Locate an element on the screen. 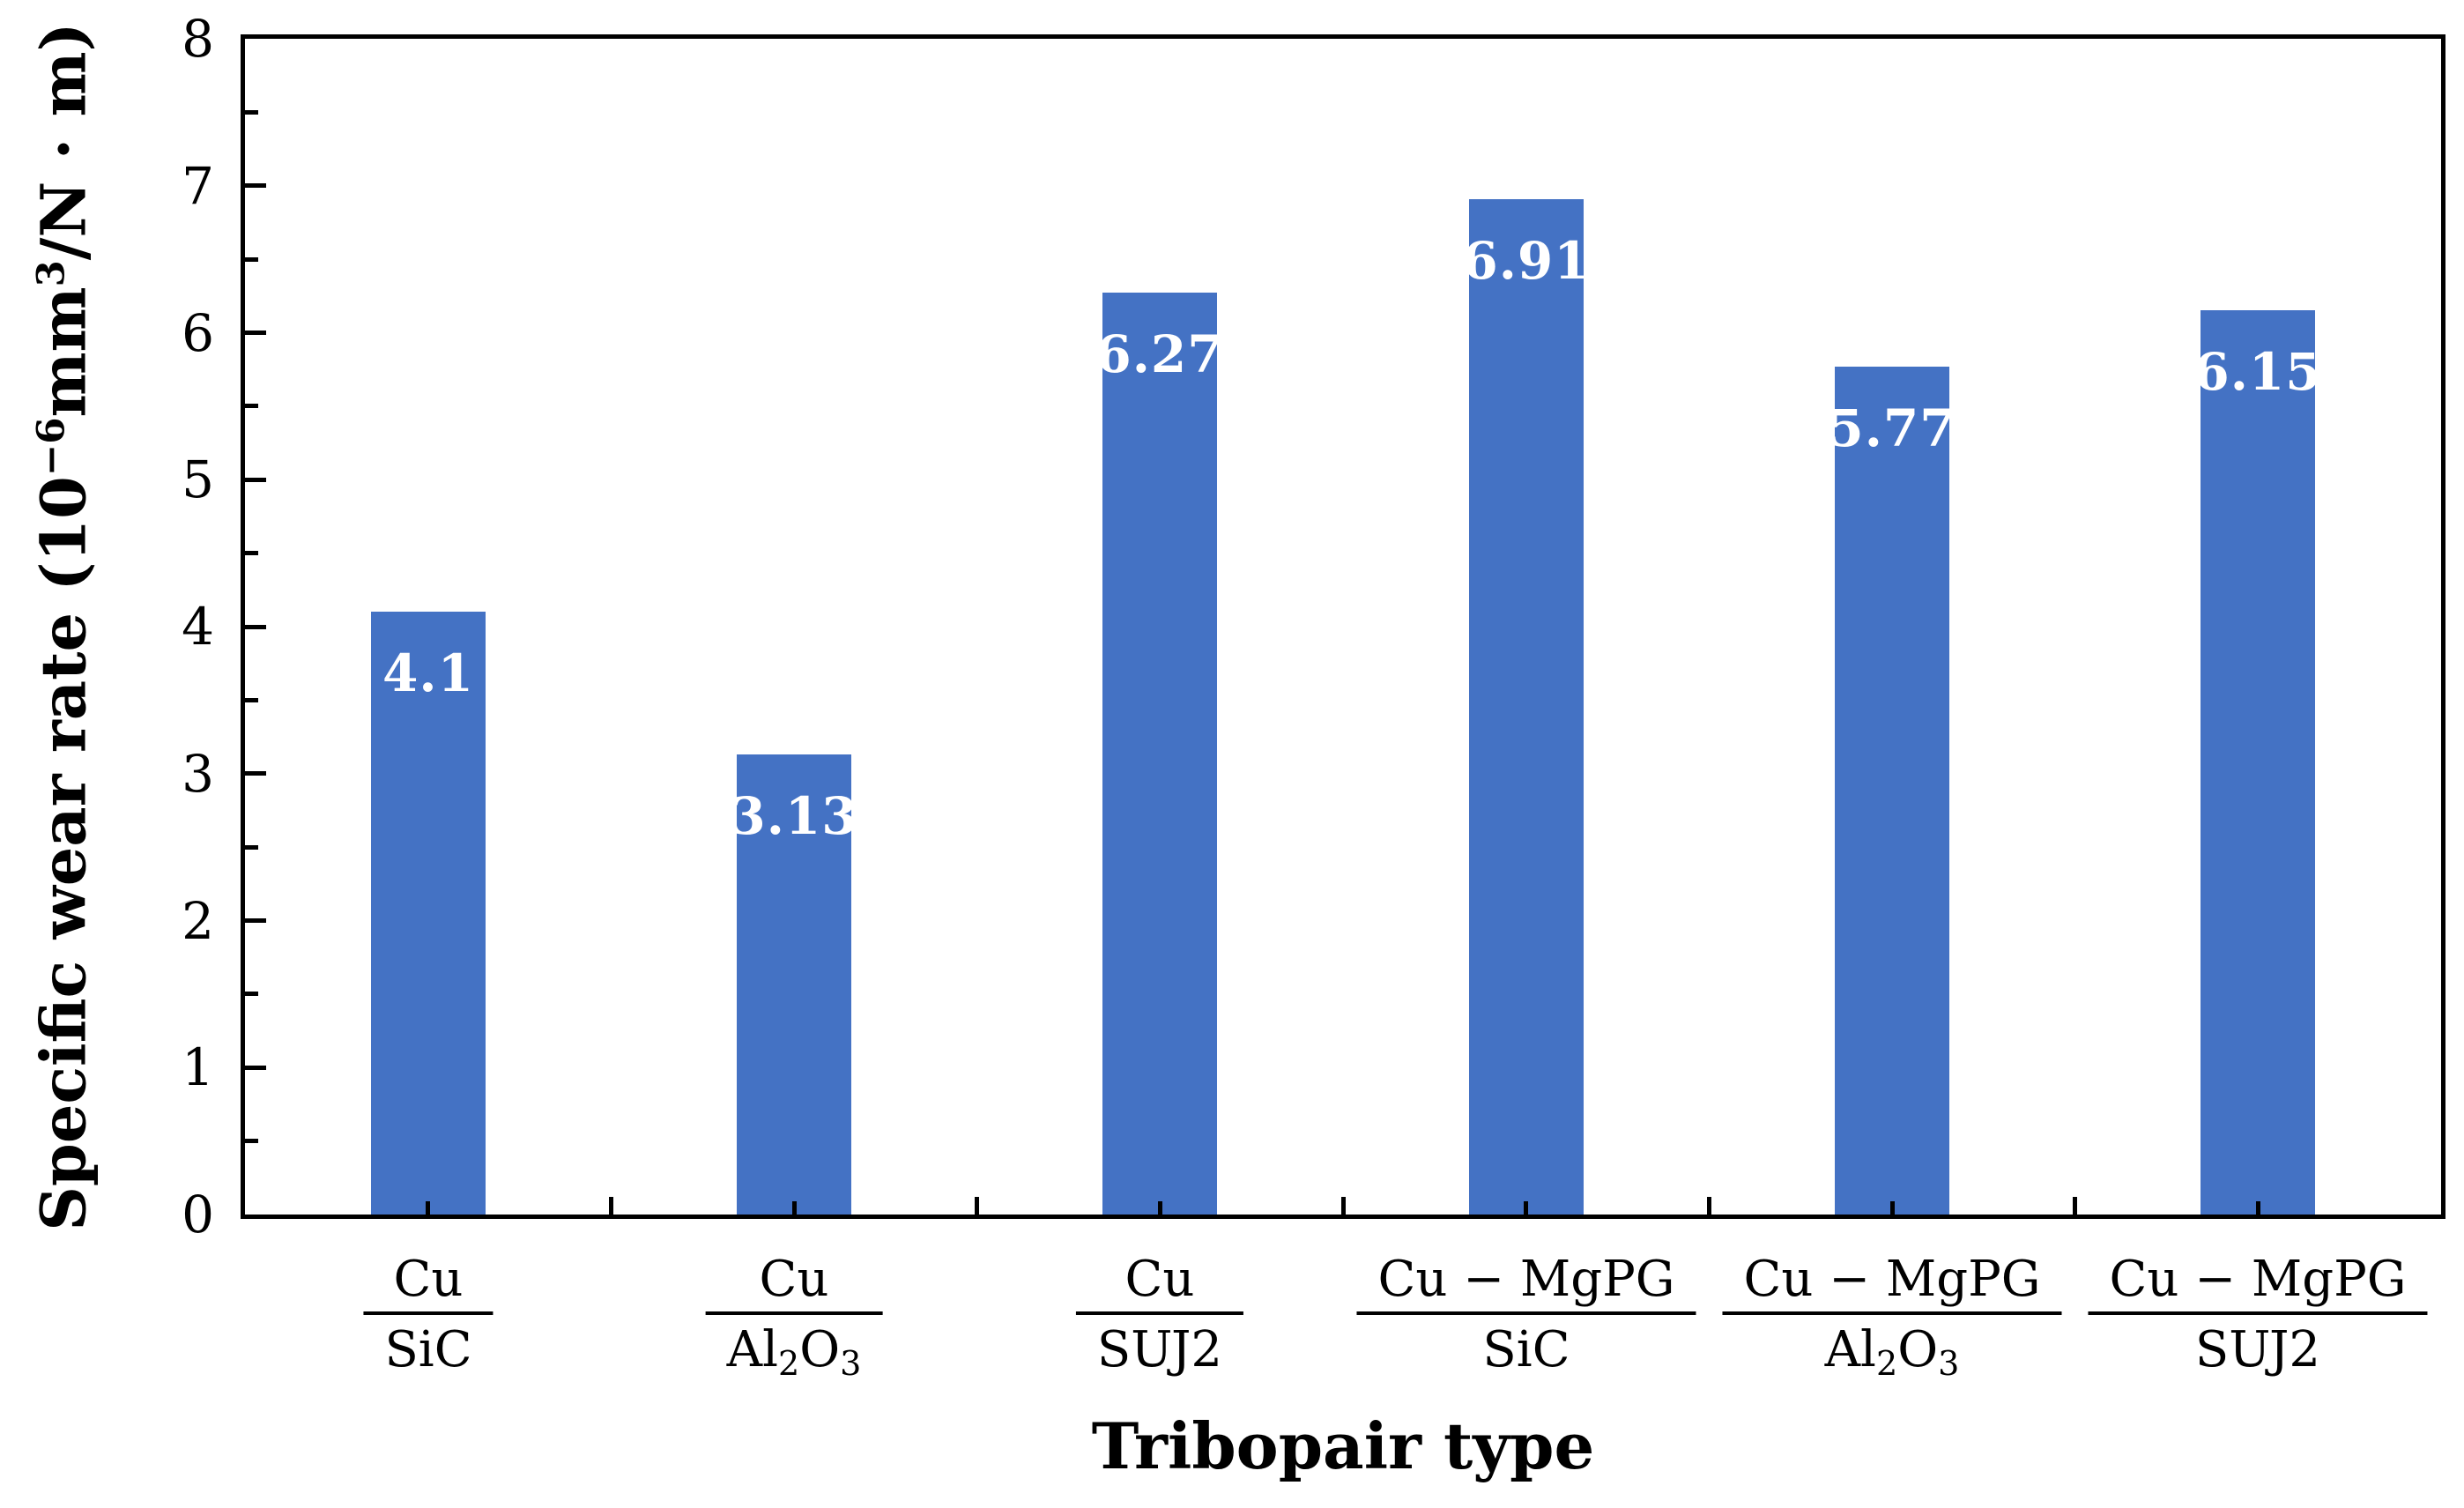 The height and width of the screenshot is (1508, 2464). y-axis-tick-label: 0 is located at coordinates (198, 1214).